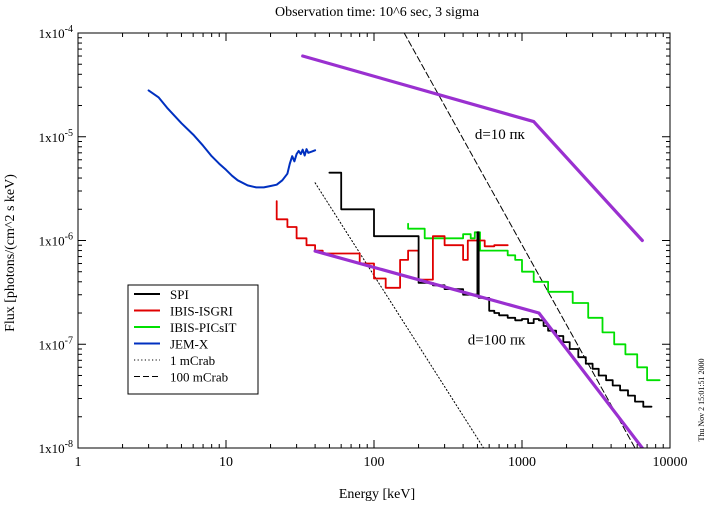 Image resolution: width=711 pixels, height=506 pixels. What do you see at coordinates (199, 377) in the screenshot?
I see `legend-label: 100 mCrab` at bounding box center [199, 377].